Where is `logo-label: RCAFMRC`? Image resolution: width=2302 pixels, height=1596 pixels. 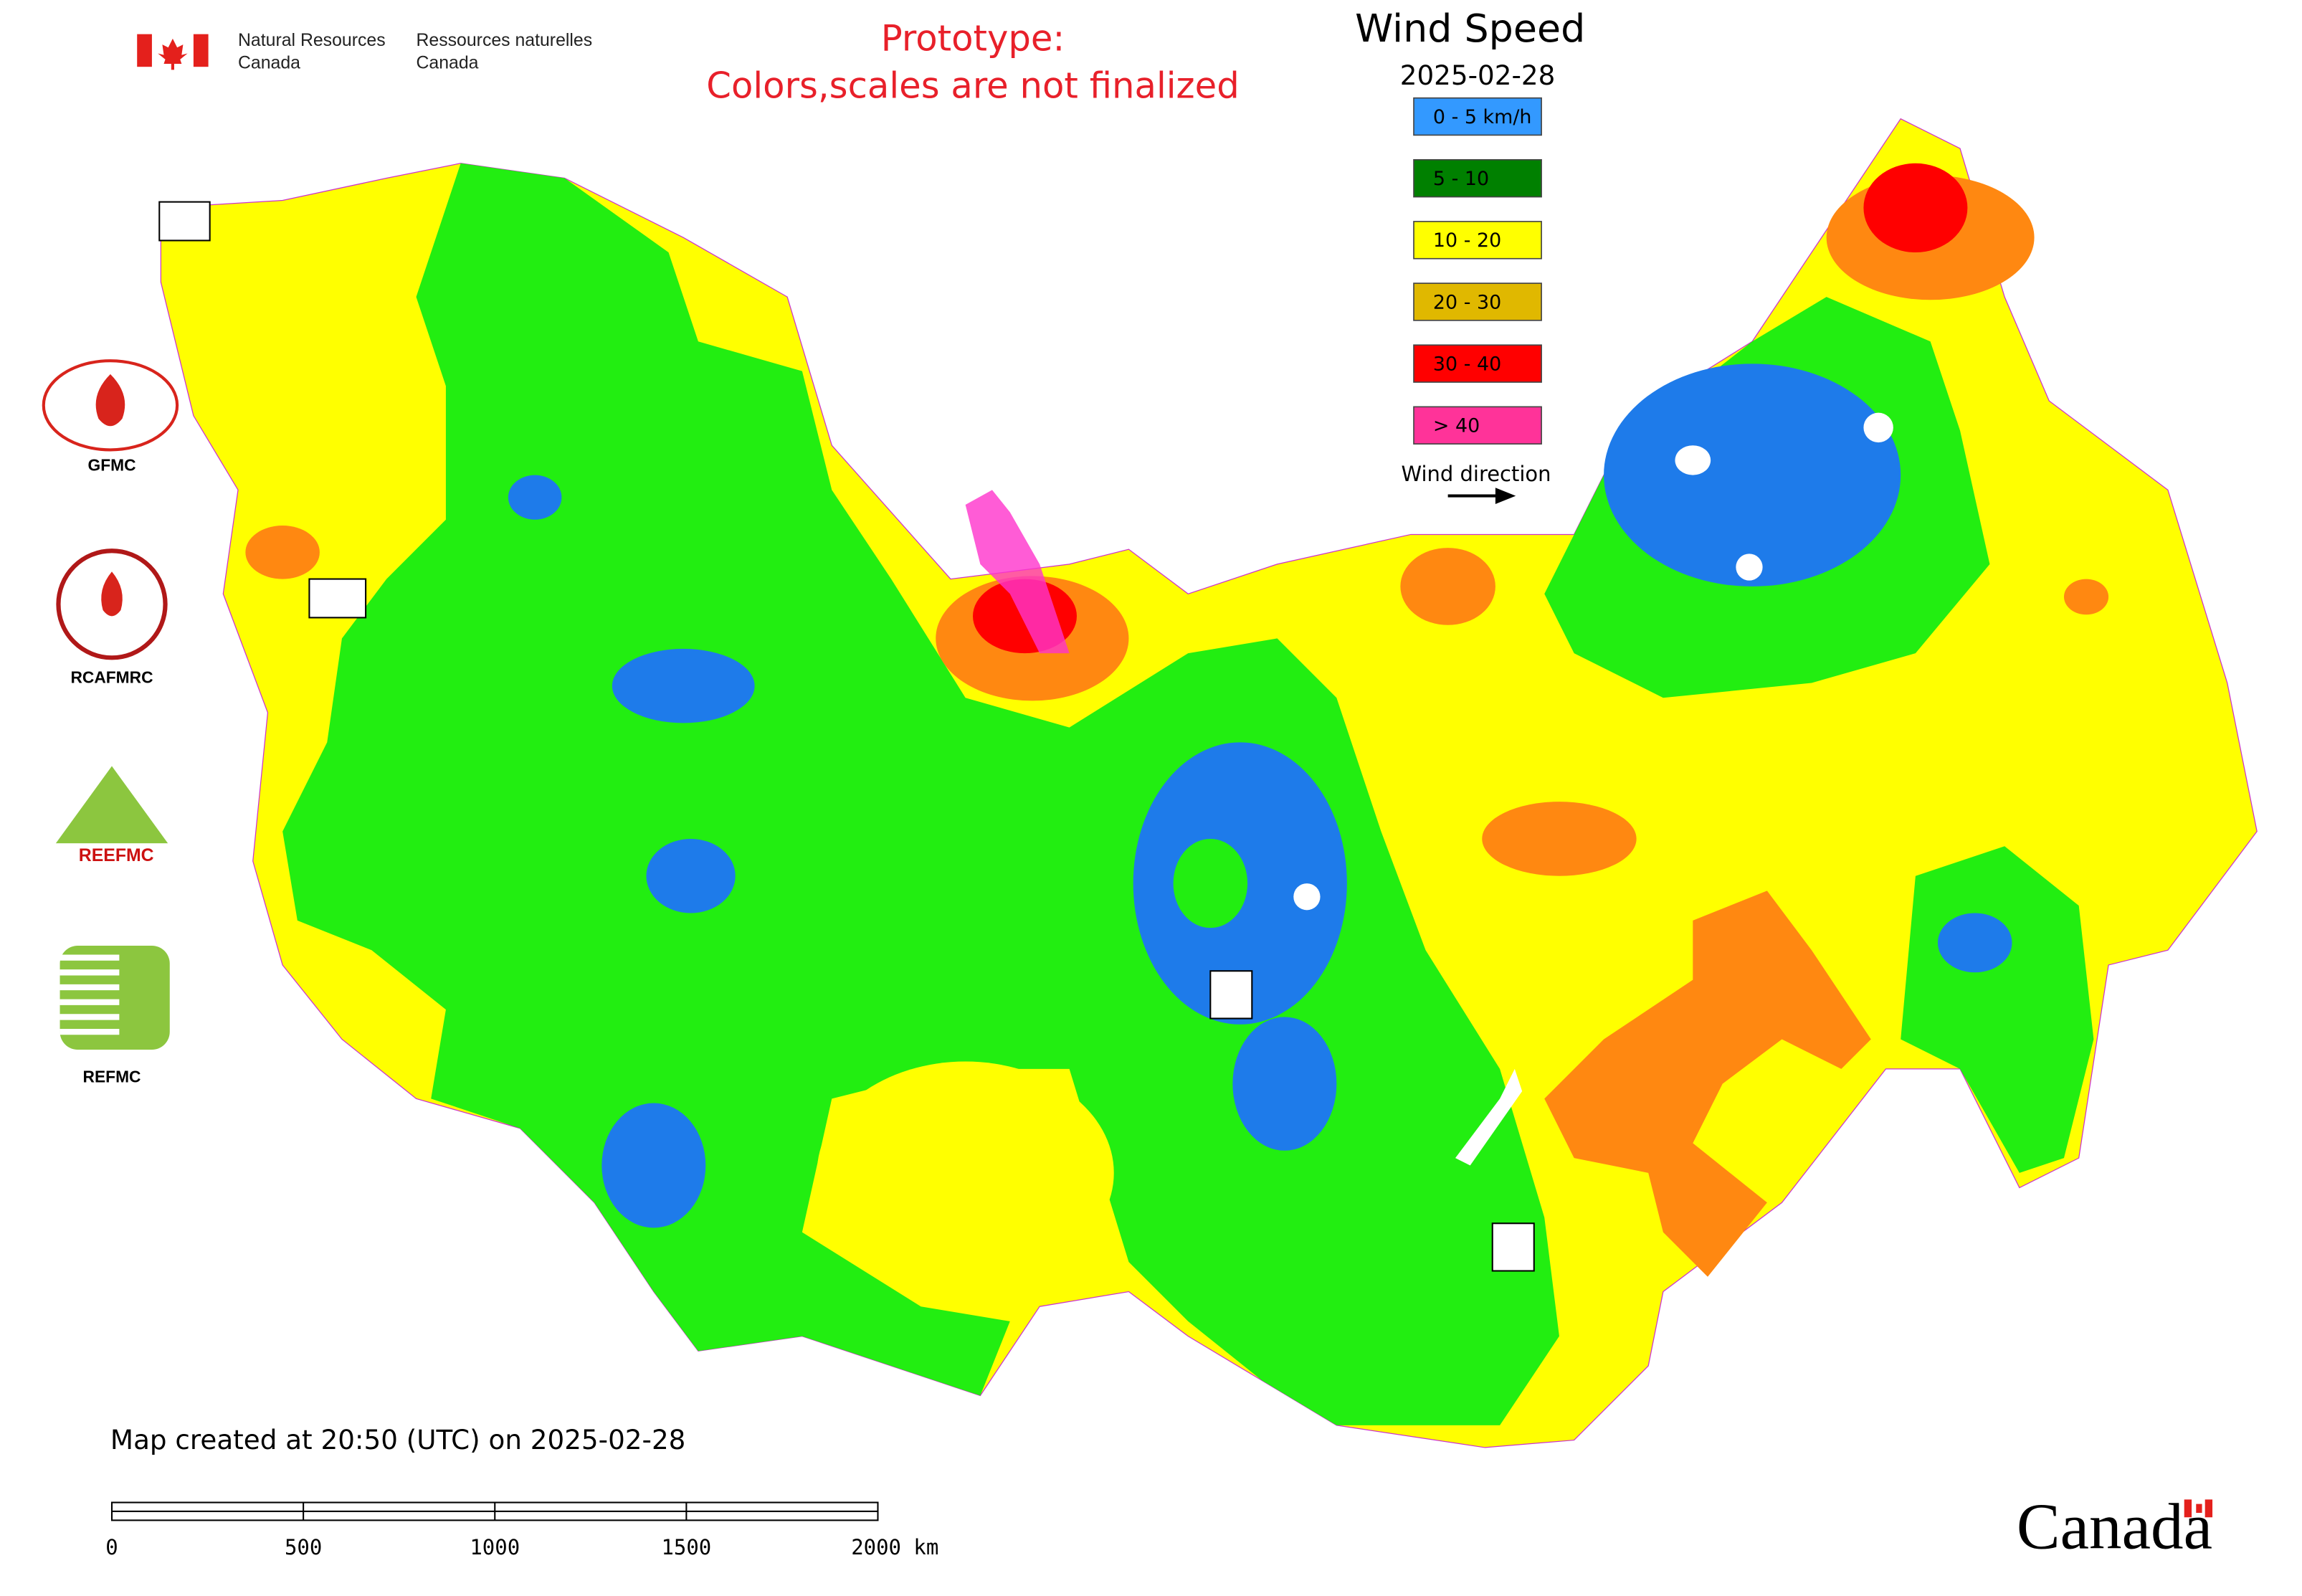 logo-label: RCAFMRC is located at coordinates (112, 677).